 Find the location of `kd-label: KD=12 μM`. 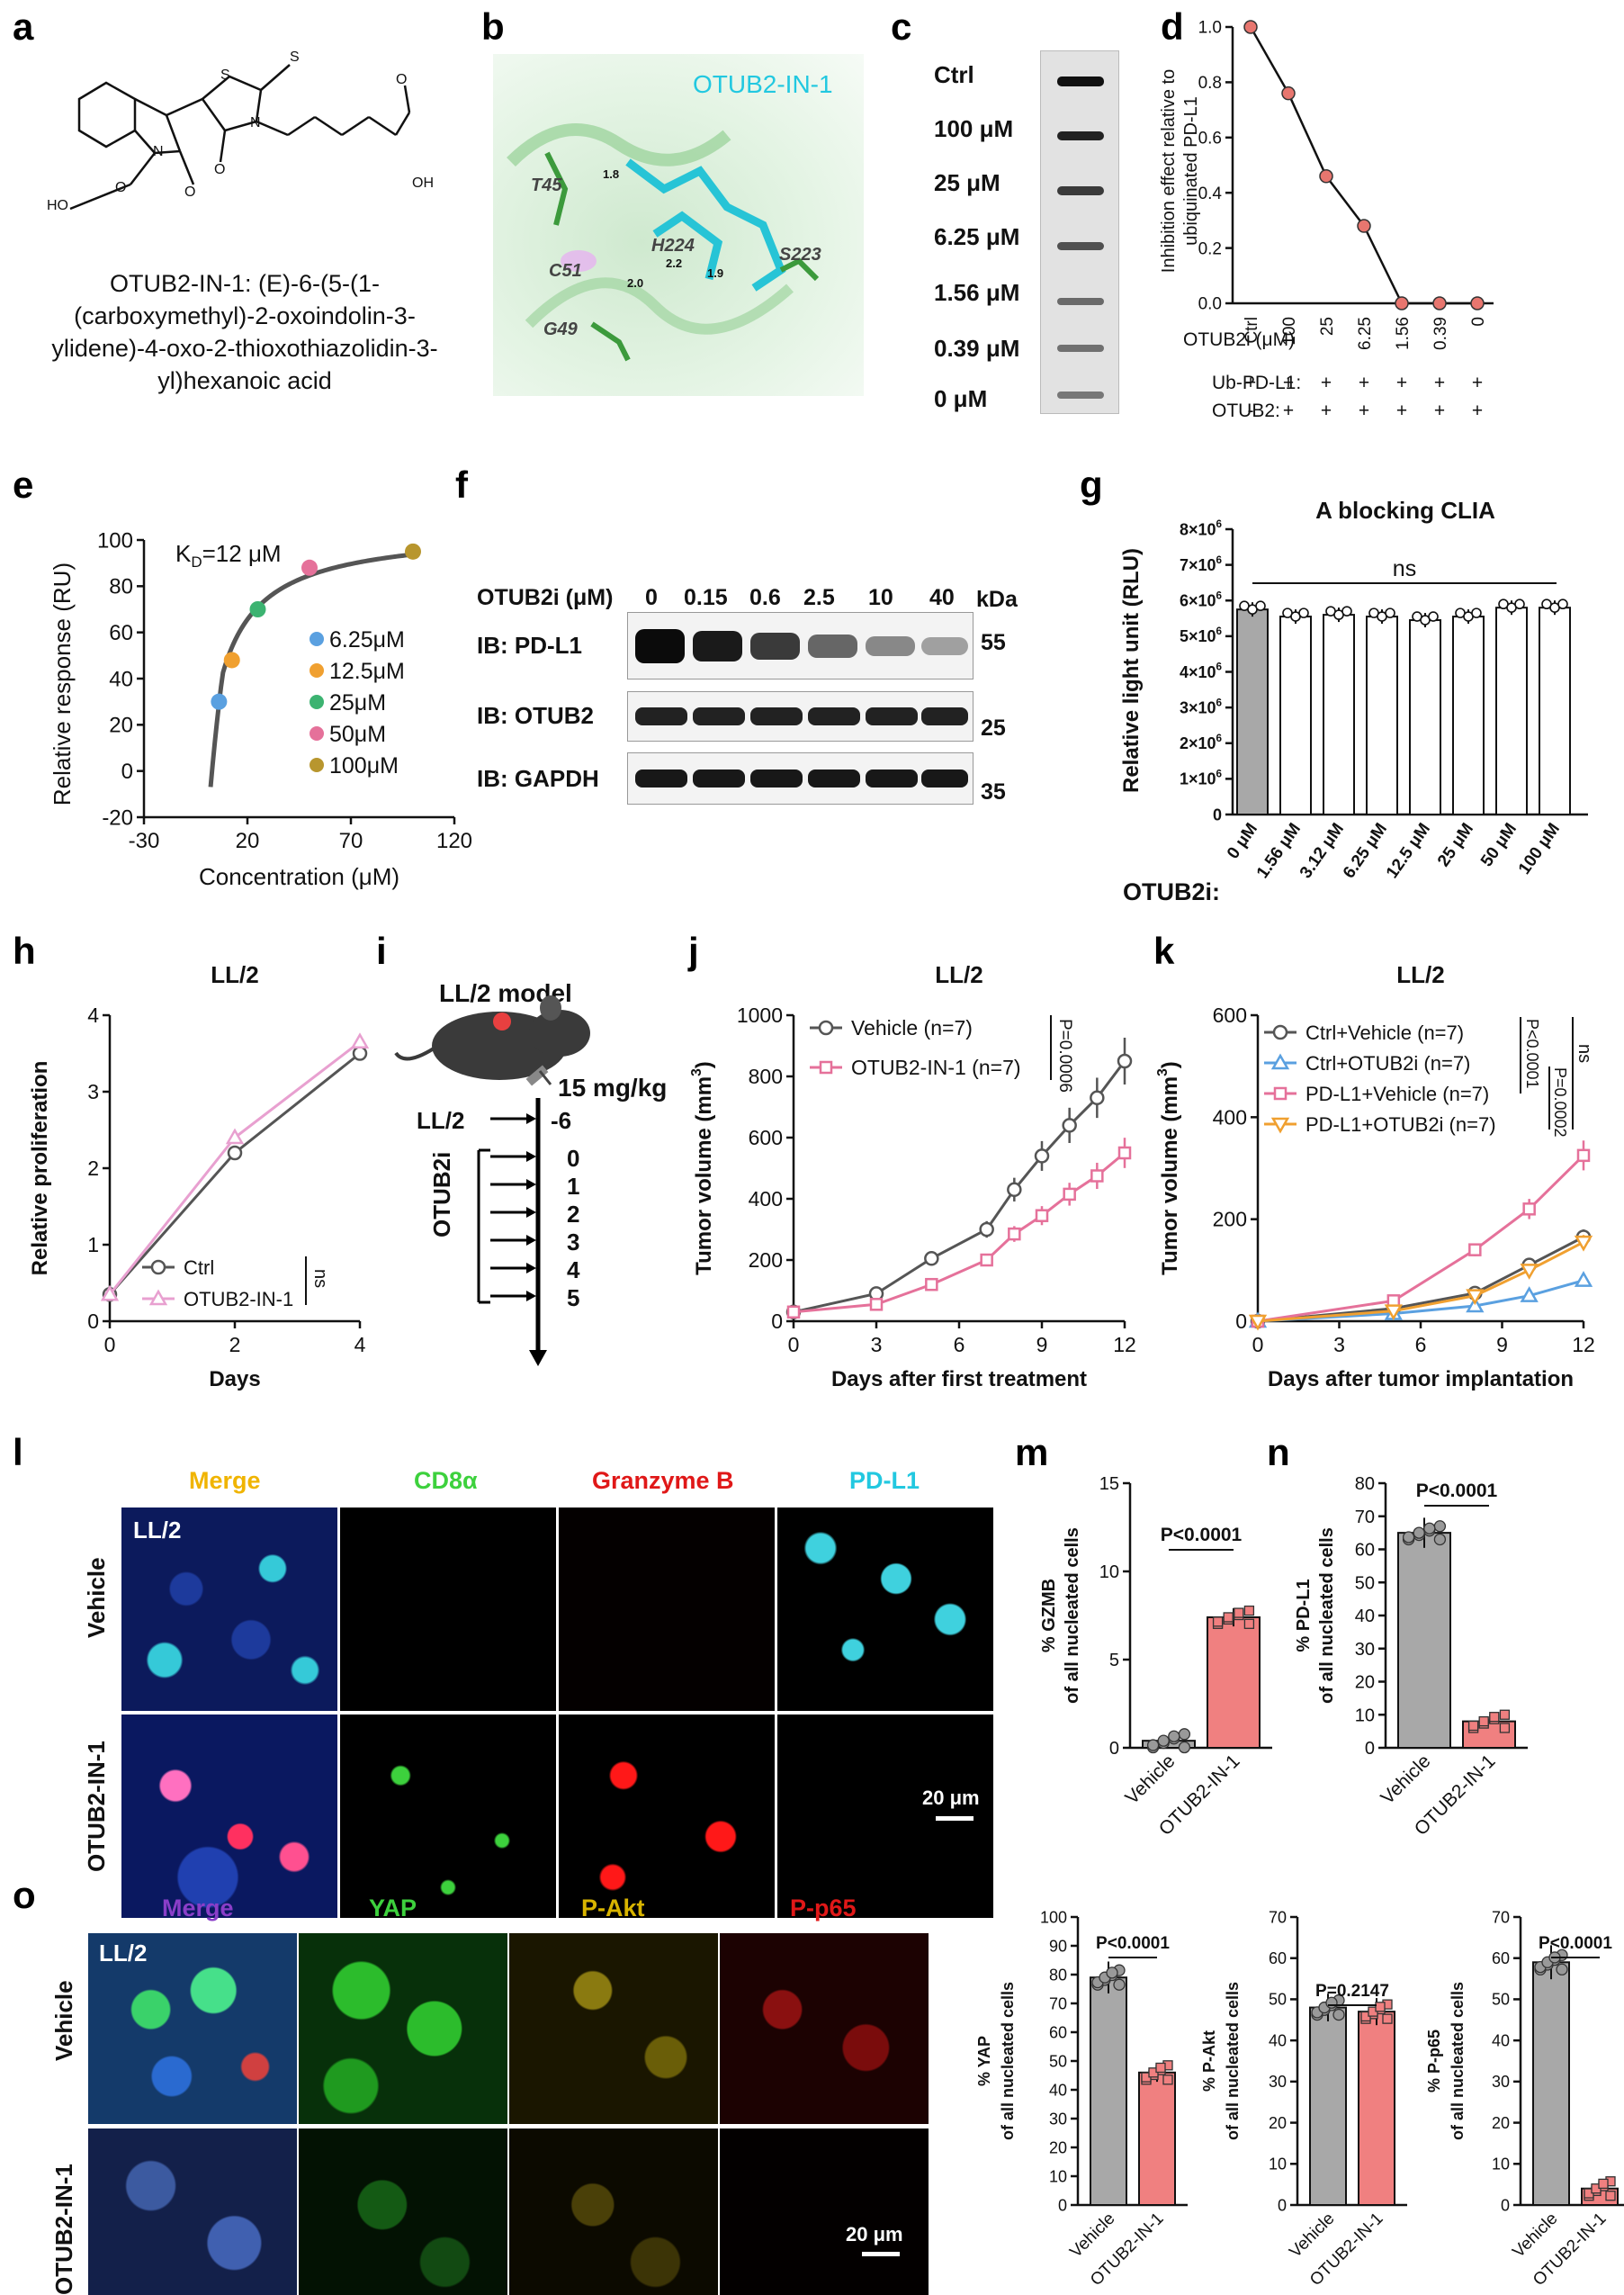

kd-label: KD=12 μM is located at coordinates (228, 556).